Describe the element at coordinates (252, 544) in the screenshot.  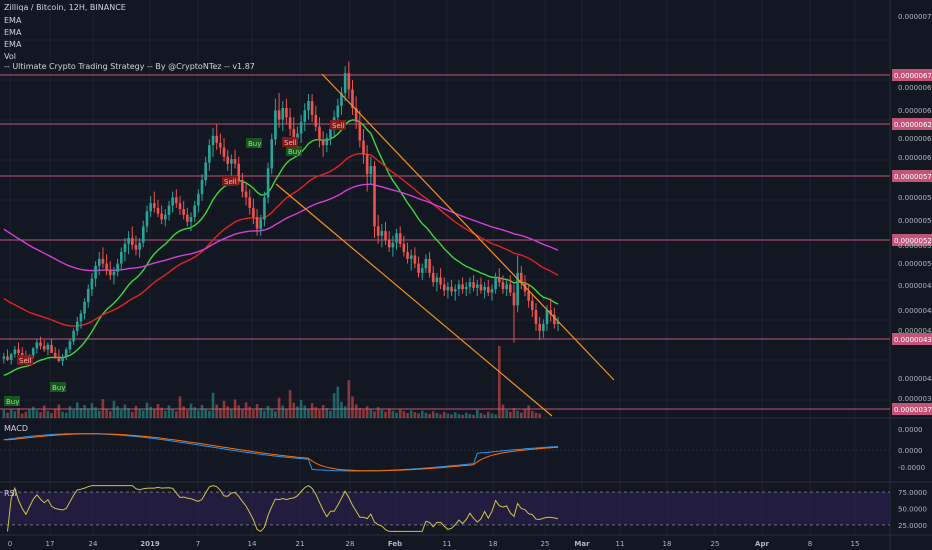
I see `x-tick-5: 14` at that location.